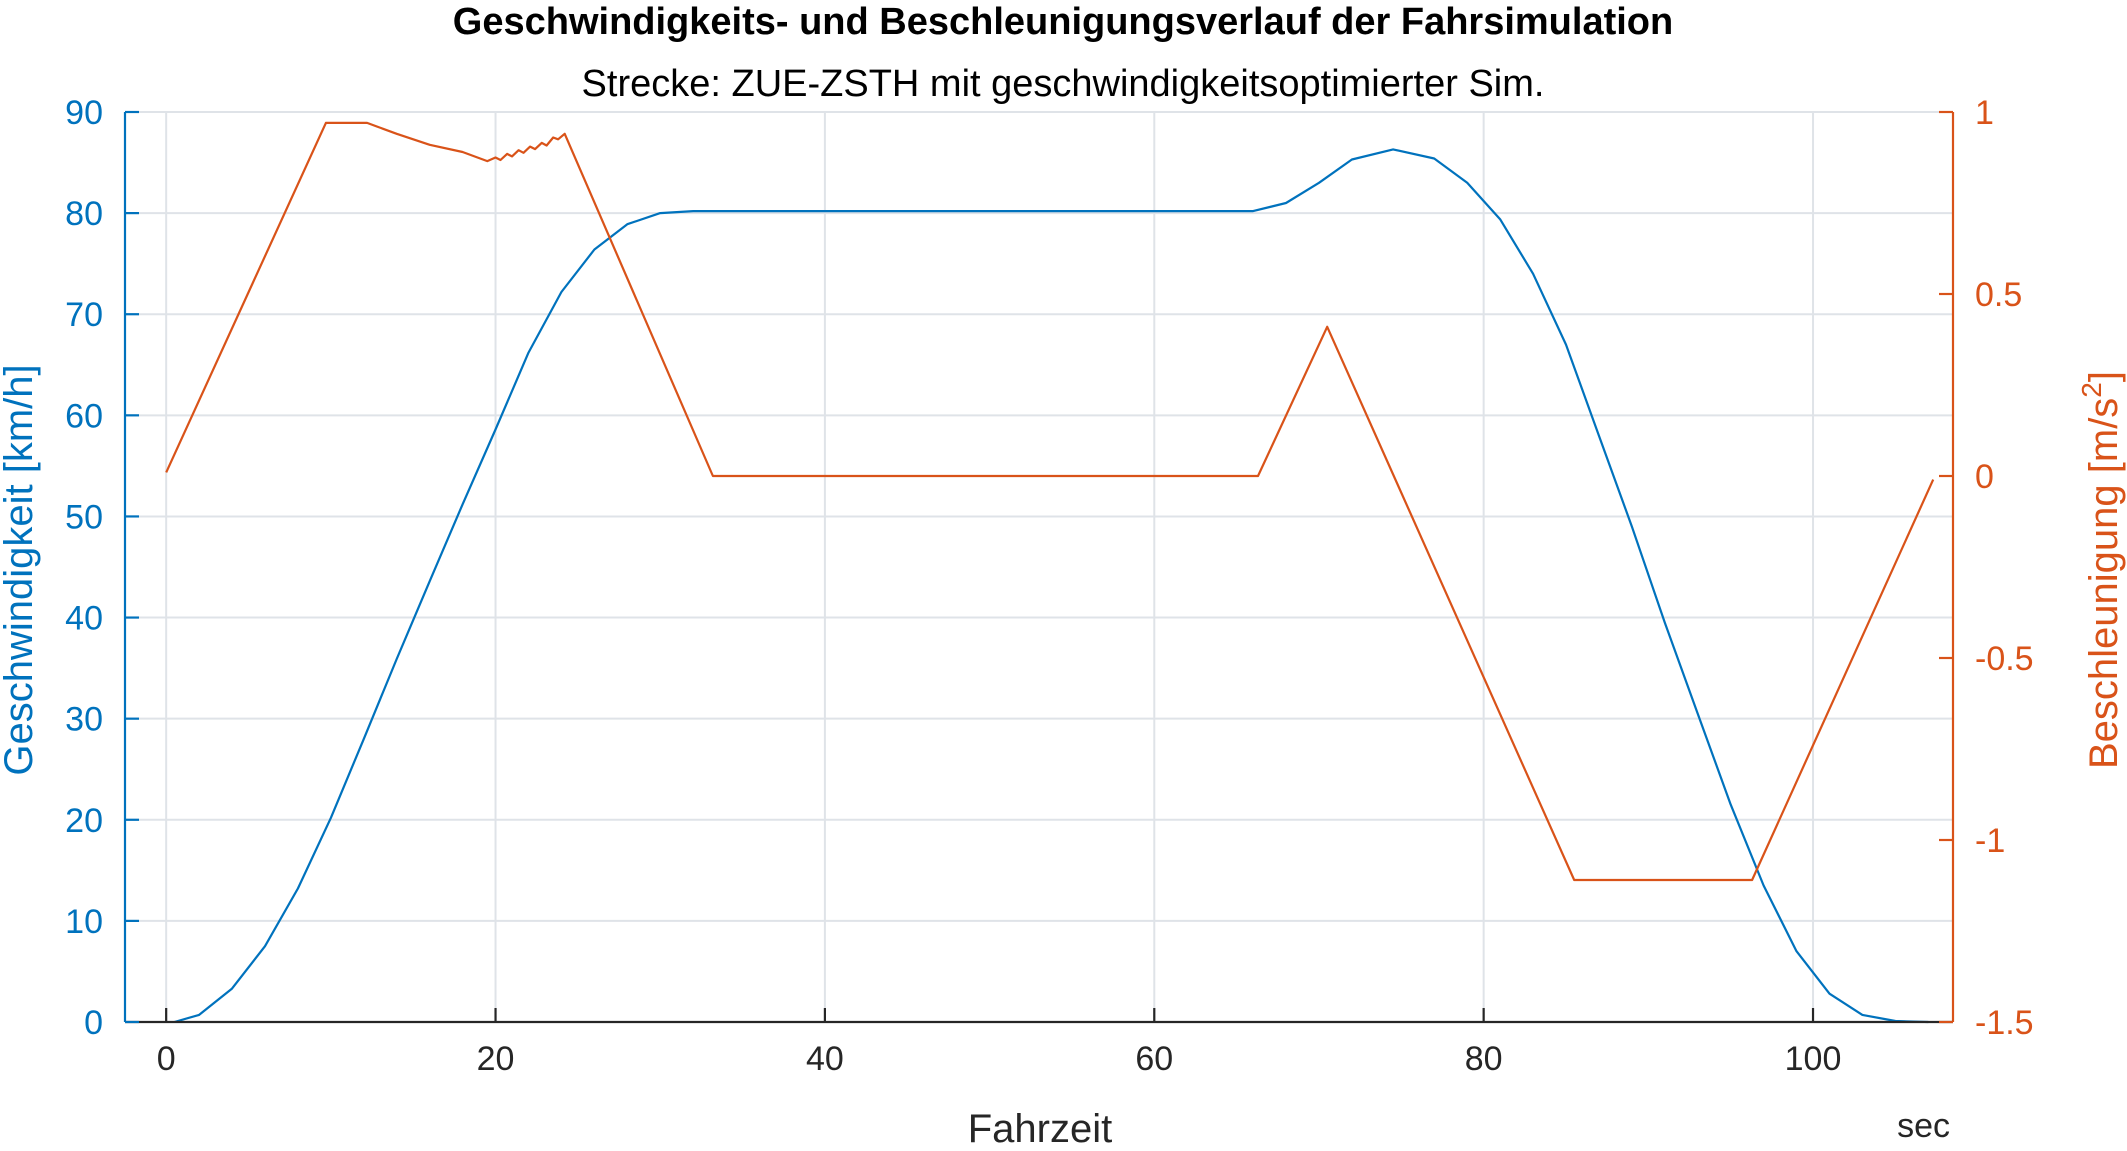 The height and width of the screenshot is (1151, 2127). I want to click on y-left-tick-label: 60, so click(84, 416).